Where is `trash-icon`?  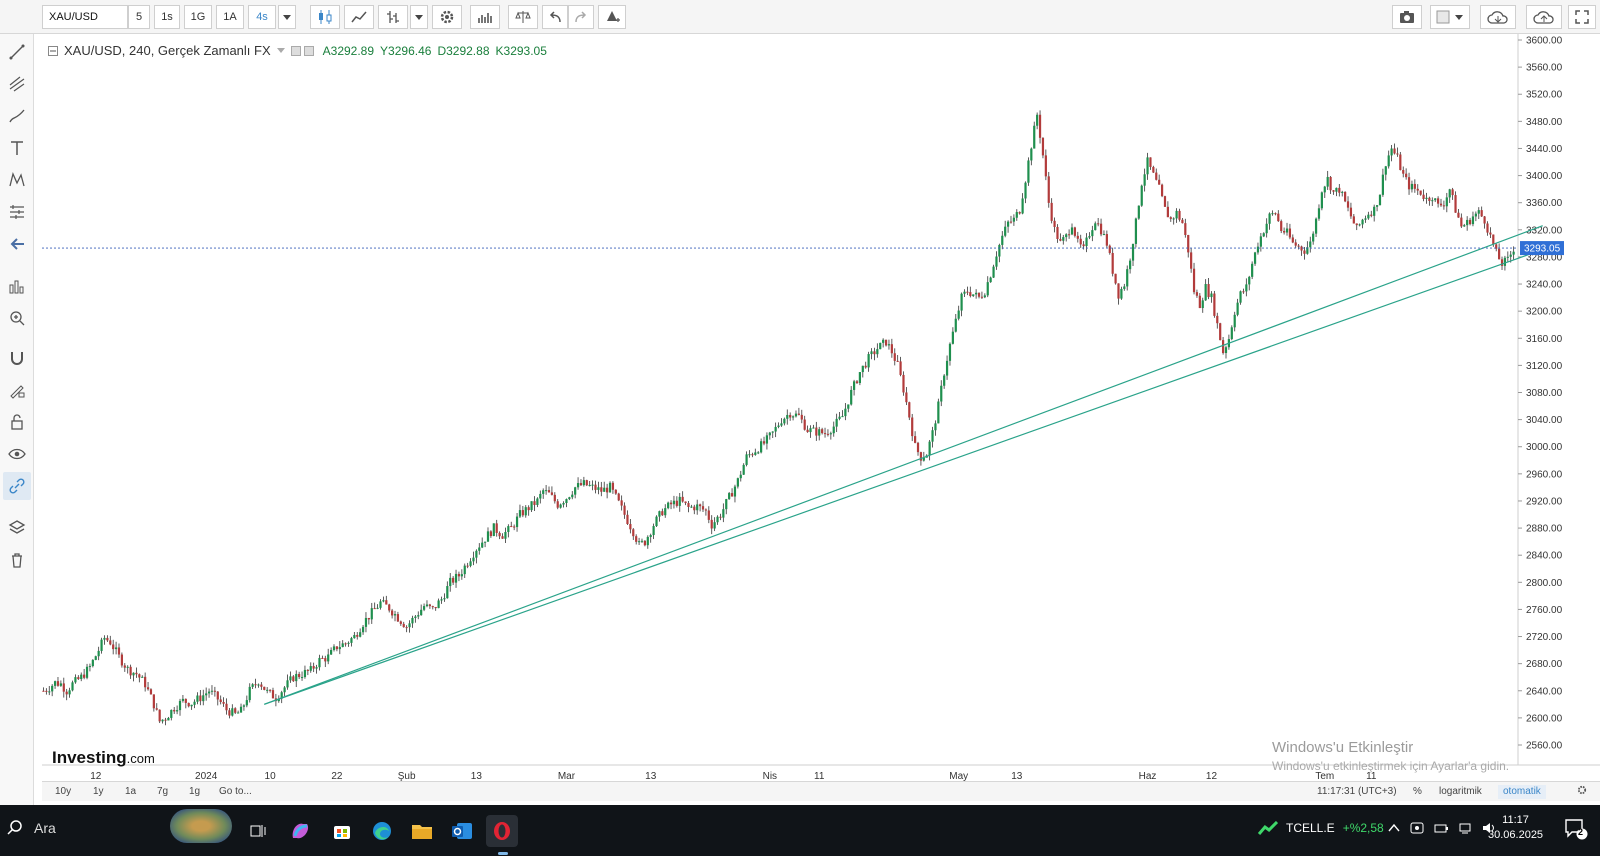
trash-icon is located at coordinates (17, 560).